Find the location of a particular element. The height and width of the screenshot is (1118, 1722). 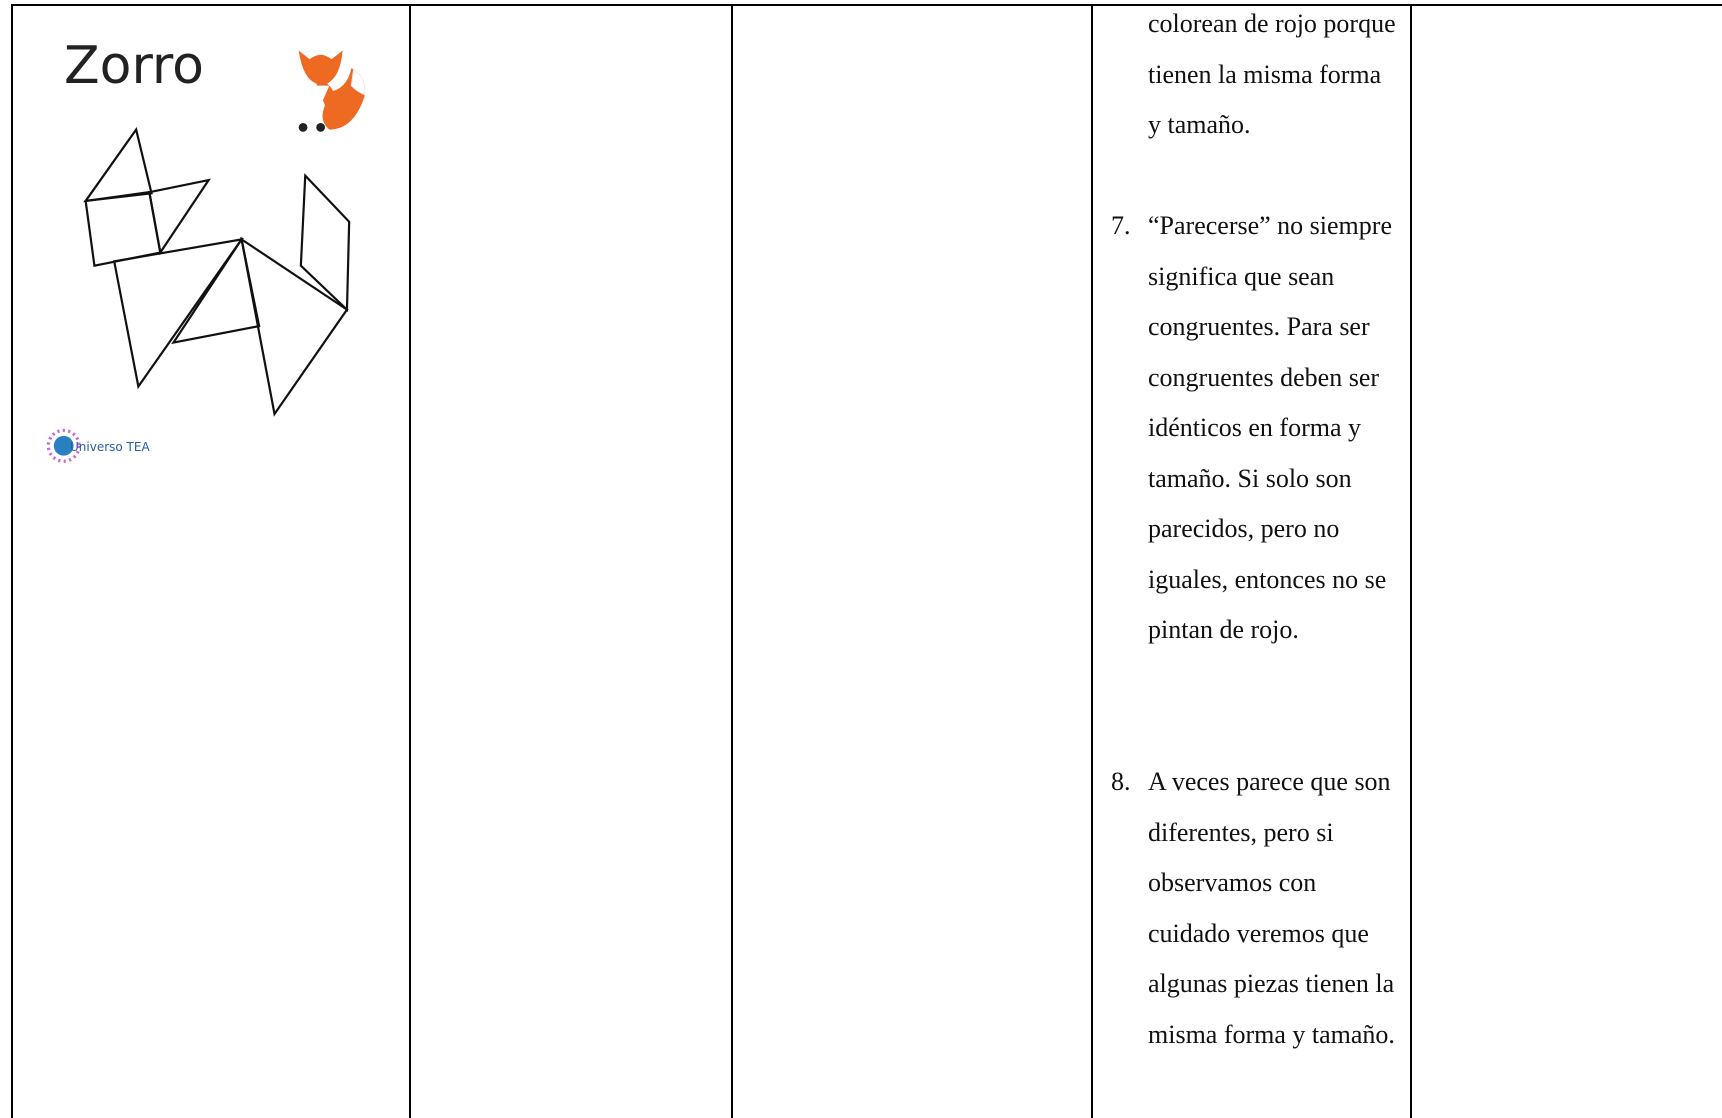

table-top-border is located at coordinates (866, 5).